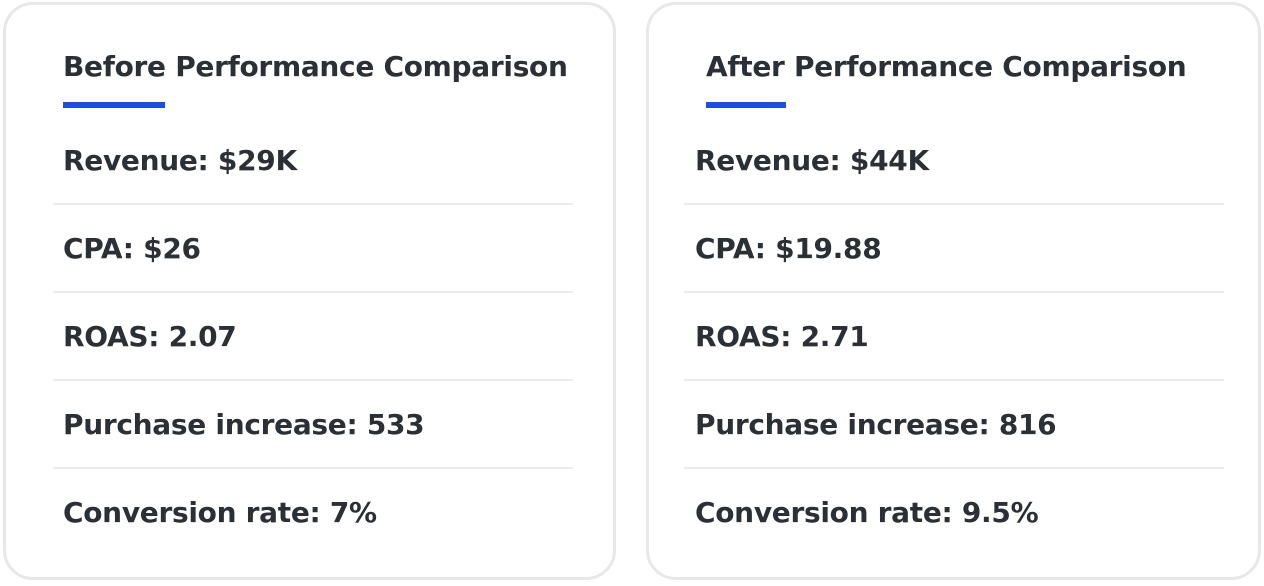 This screenshot has width=1264, height=586. Describe the element at coordinates (180, 160) in the screenshot. I see `before-revenue-text: Revenue: $29K` at that location.